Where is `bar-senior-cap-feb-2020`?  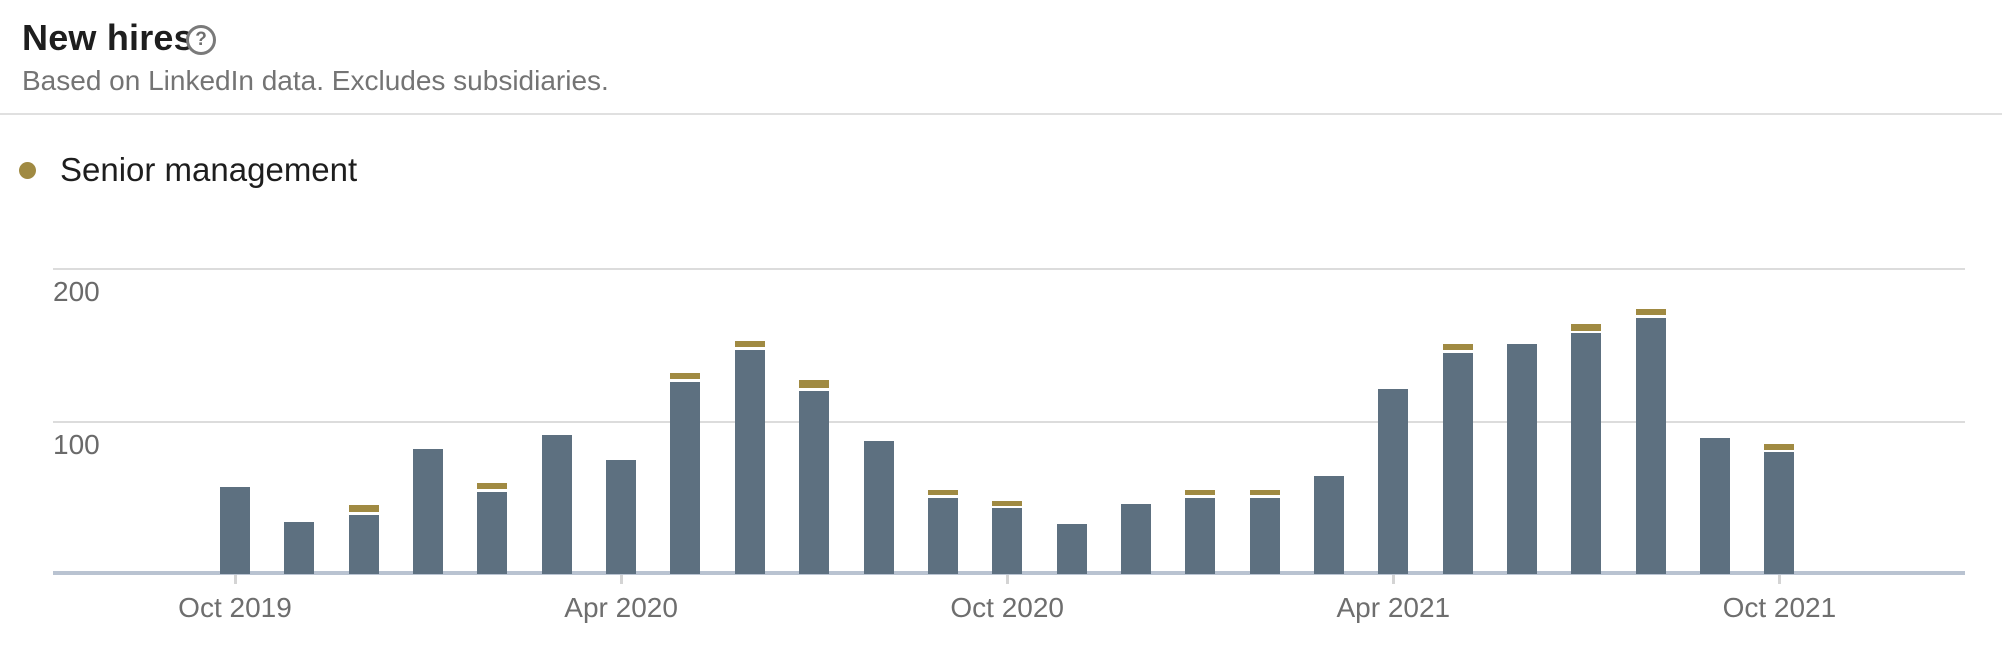
bar-senior-cap-feb-2020 is located at coordinates (492, 486).